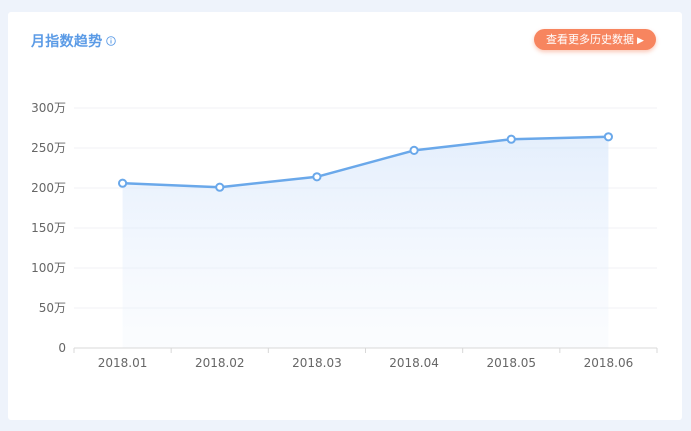  What do you see at coordinates (511, 363) in the screenshot?
I see `x-tick-label: 2018.05` at bounding box center [511, 363].